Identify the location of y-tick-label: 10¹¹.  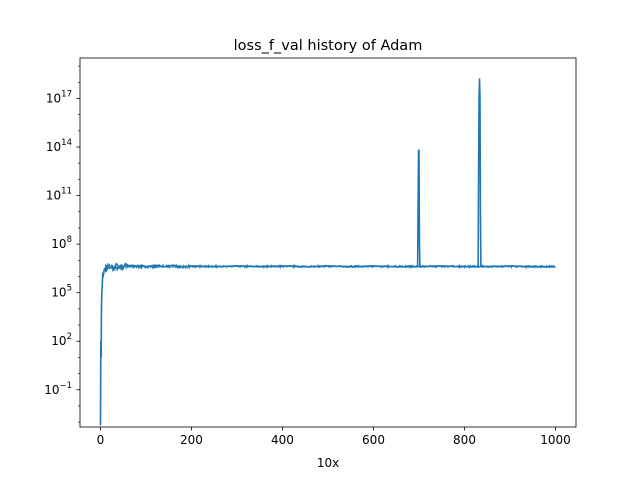
(59, 195).